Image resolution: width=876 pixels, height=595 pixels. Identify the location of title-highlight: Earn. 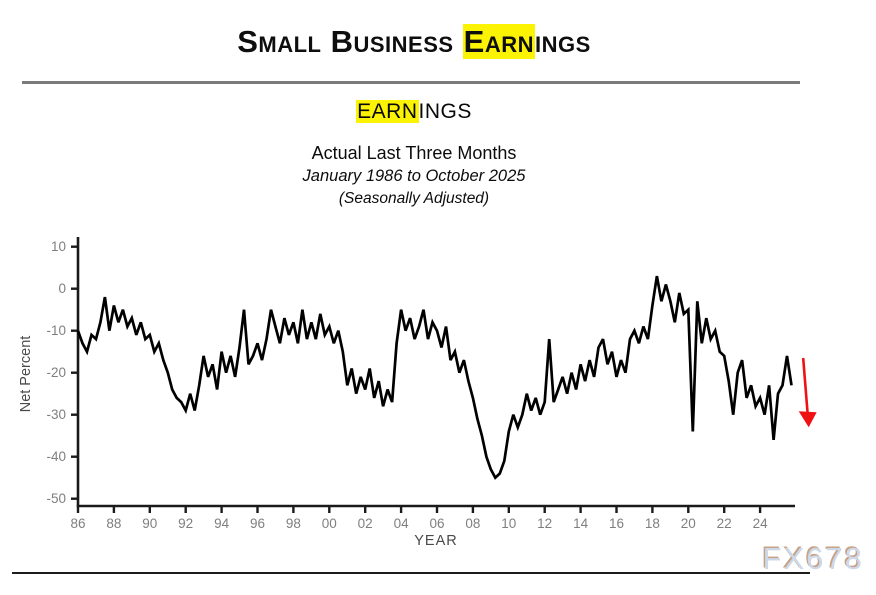
(498, 41).